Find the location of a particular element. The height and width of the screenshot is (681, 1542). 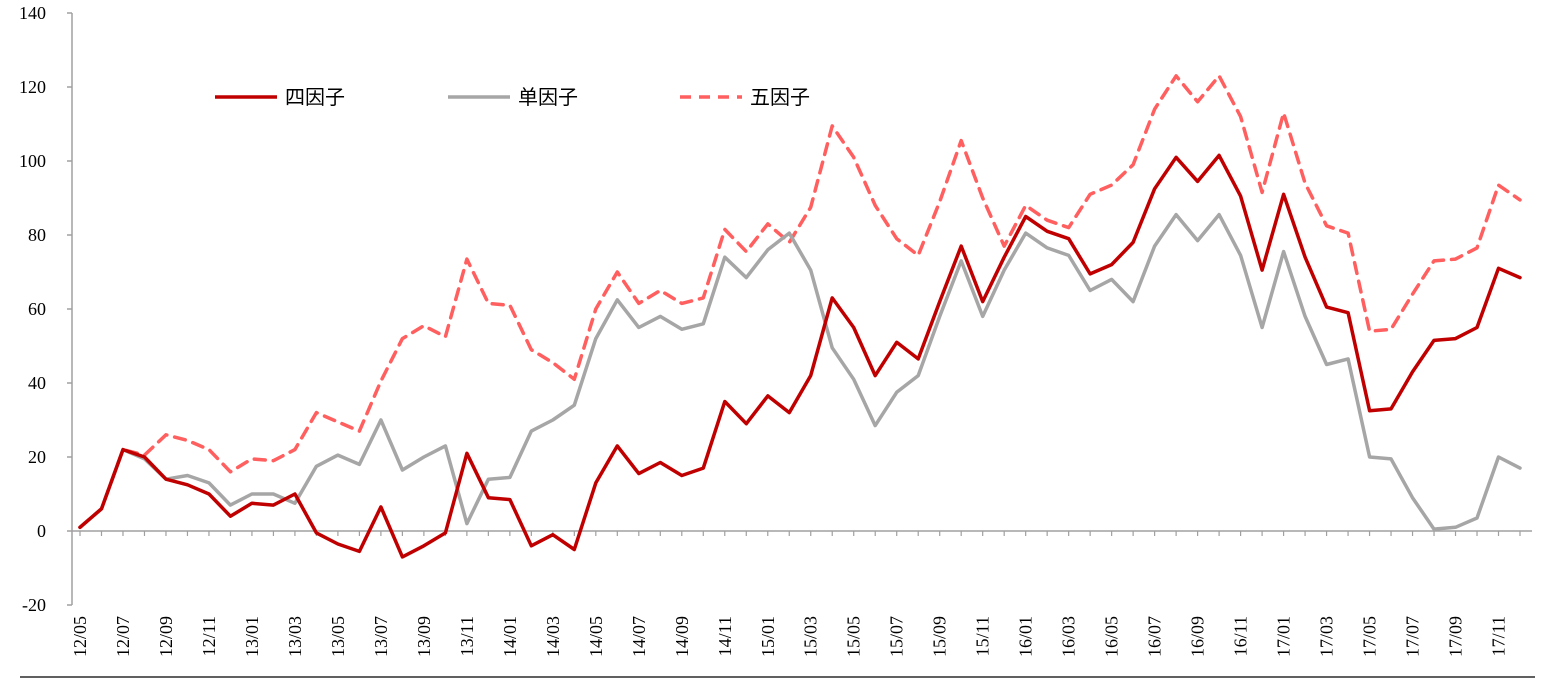

legend-label: 四因子 is located at coordinates (315, 97).